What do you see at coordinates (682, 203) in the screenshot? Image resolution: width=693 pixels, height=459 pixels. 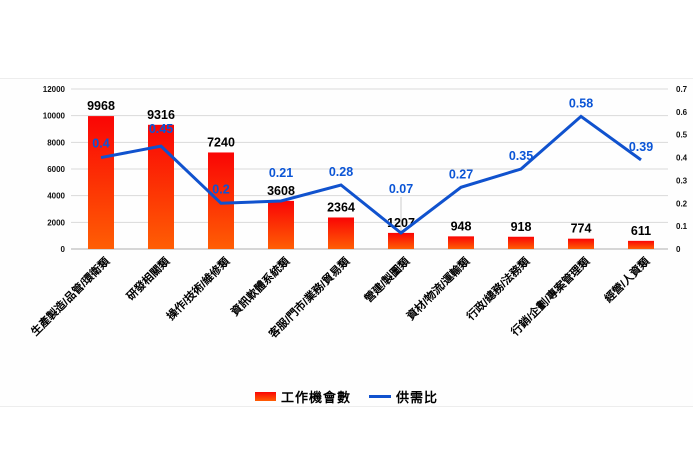 I see `right-axis-tick-label: 0.2` at bounding box center [682, 203].